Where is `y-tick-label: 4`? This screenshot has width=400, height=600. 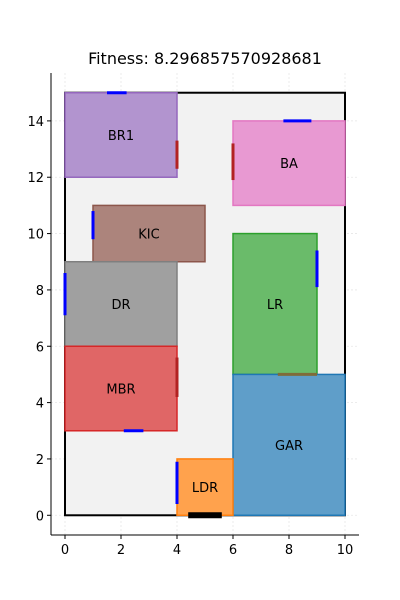 y-tick-label: 4 is located at coordinates (40, 404).